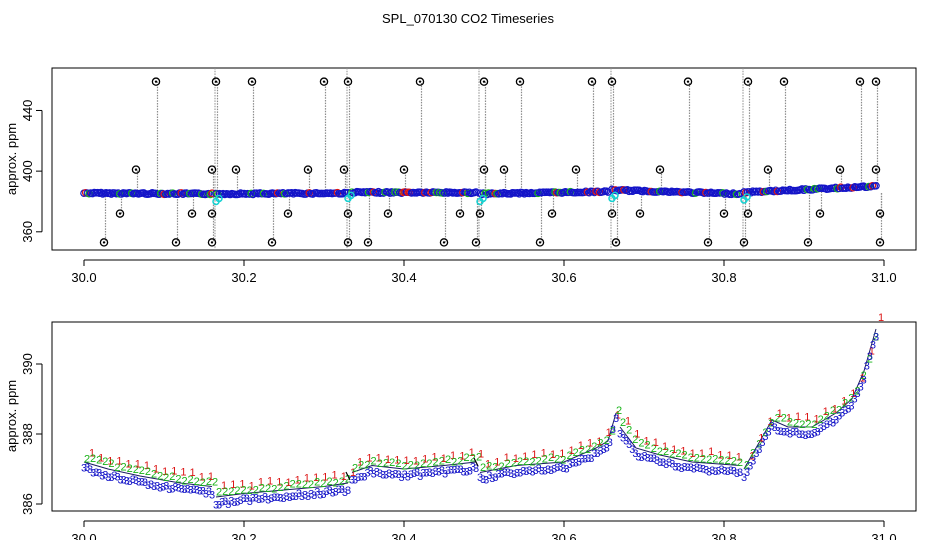 The width and height of the screenshot is (936, 545). I want to click on gap-marker, so click(348, 476).